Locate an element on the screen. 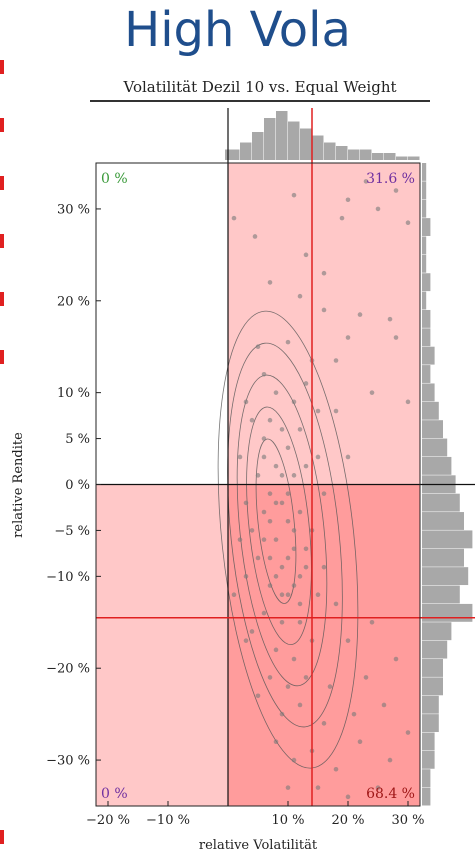 Image resolution: width=475 pixels, height=857 pixels. x-tick-label: 30 % is located at coordinates (407, 820).